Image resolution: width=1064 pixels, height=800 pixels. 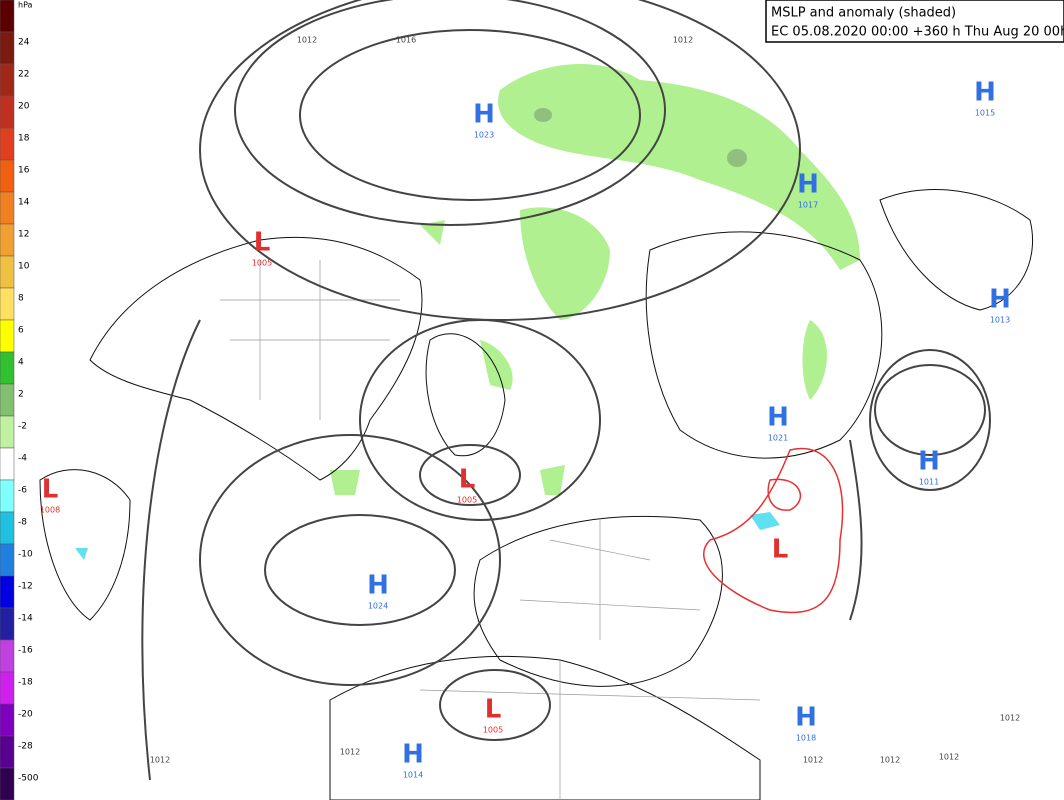 I want to click on colorbar-label: -6, so click(x=22, y=491).